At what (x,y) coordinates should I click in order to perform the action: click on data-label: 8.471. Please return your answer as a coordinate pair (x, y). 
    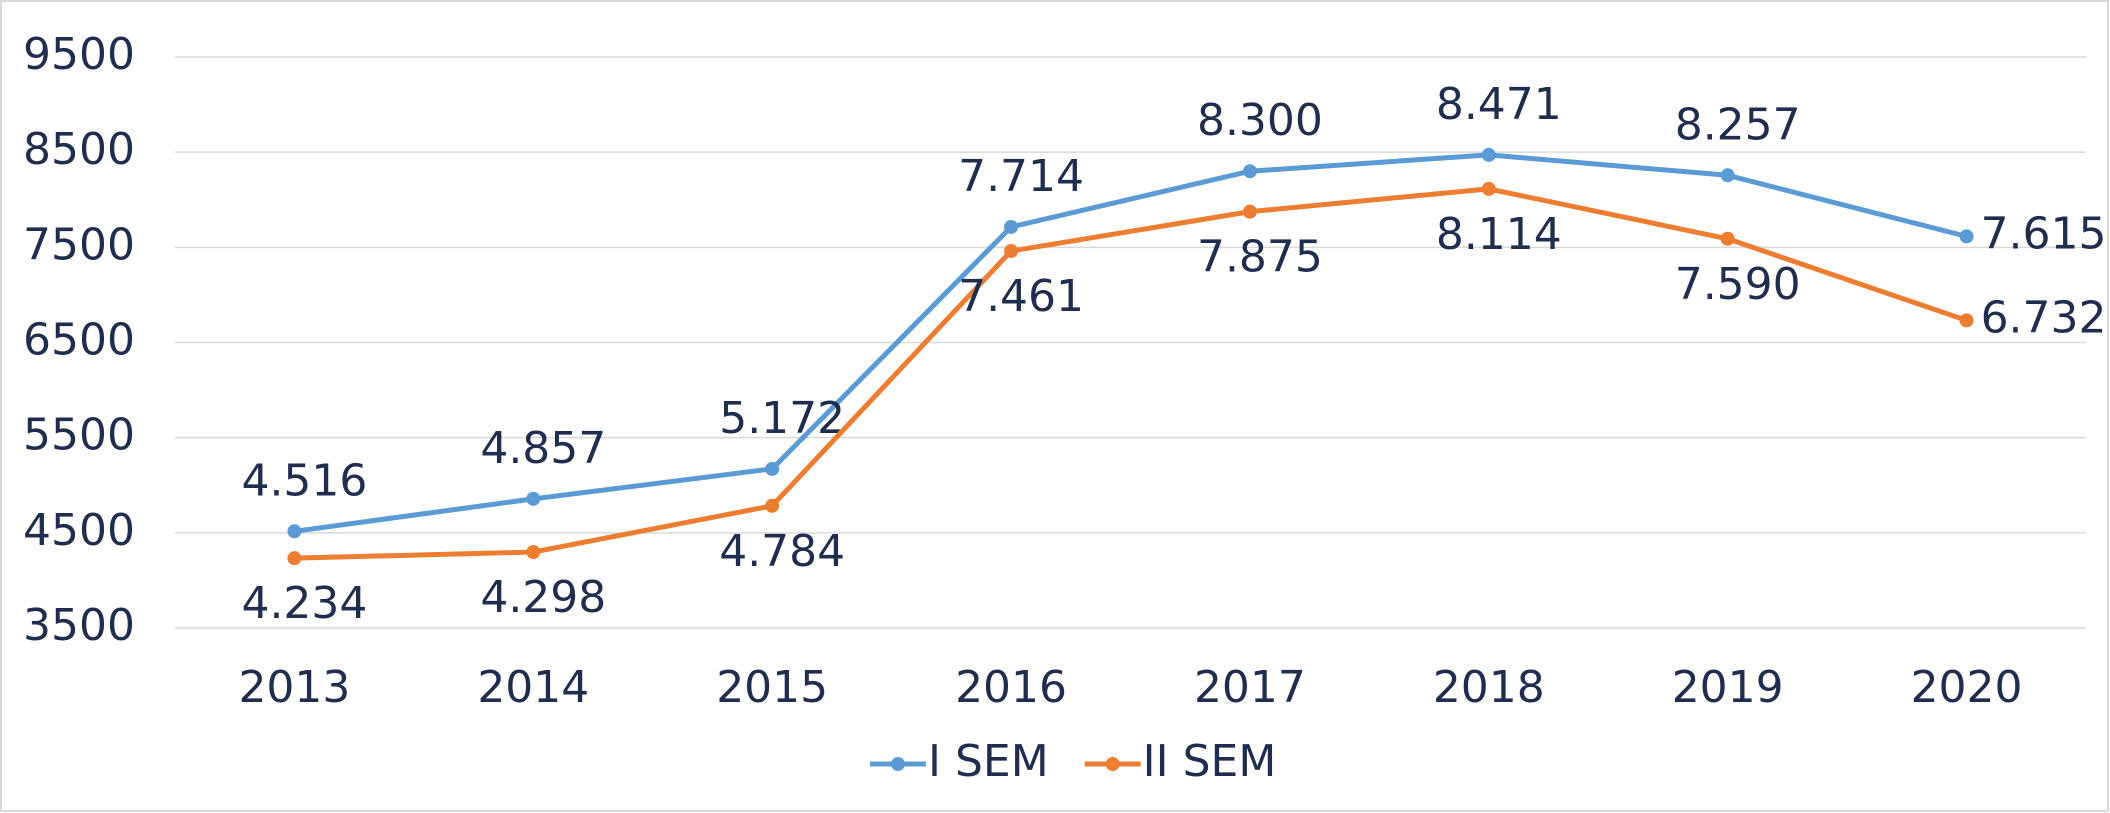
    Looking at the image, I should click on (1499, 104).